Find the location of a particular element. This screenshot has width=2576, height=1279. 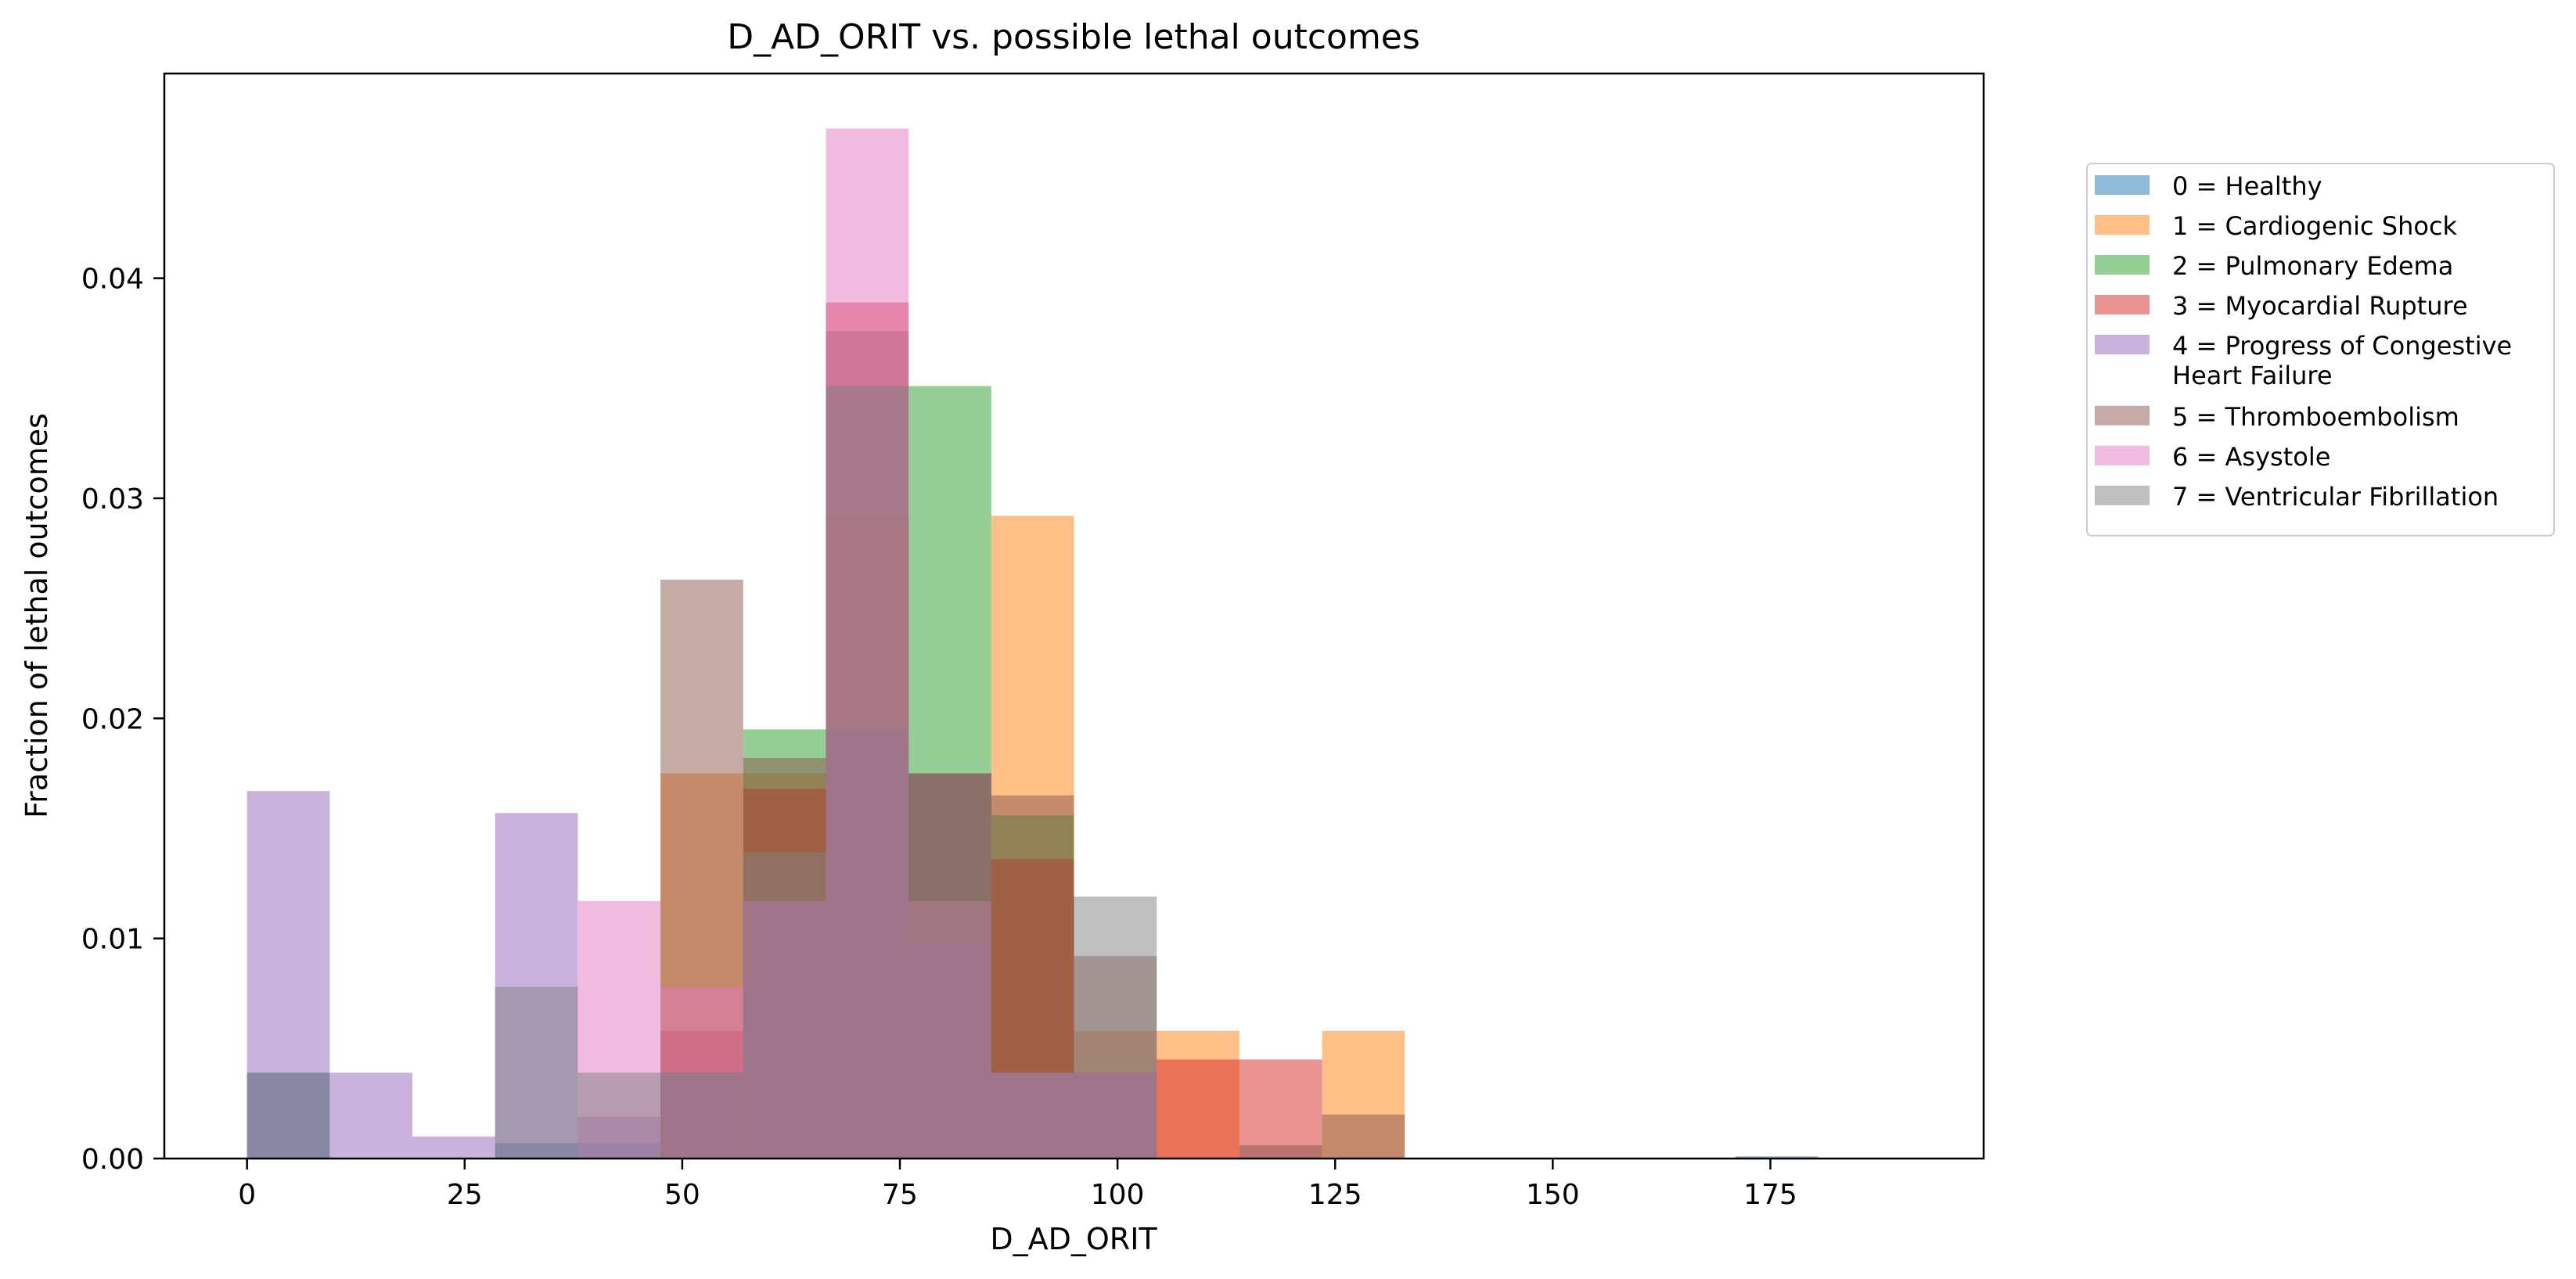

y-tick-label: 0.01 is located at coordinates (112, 940).